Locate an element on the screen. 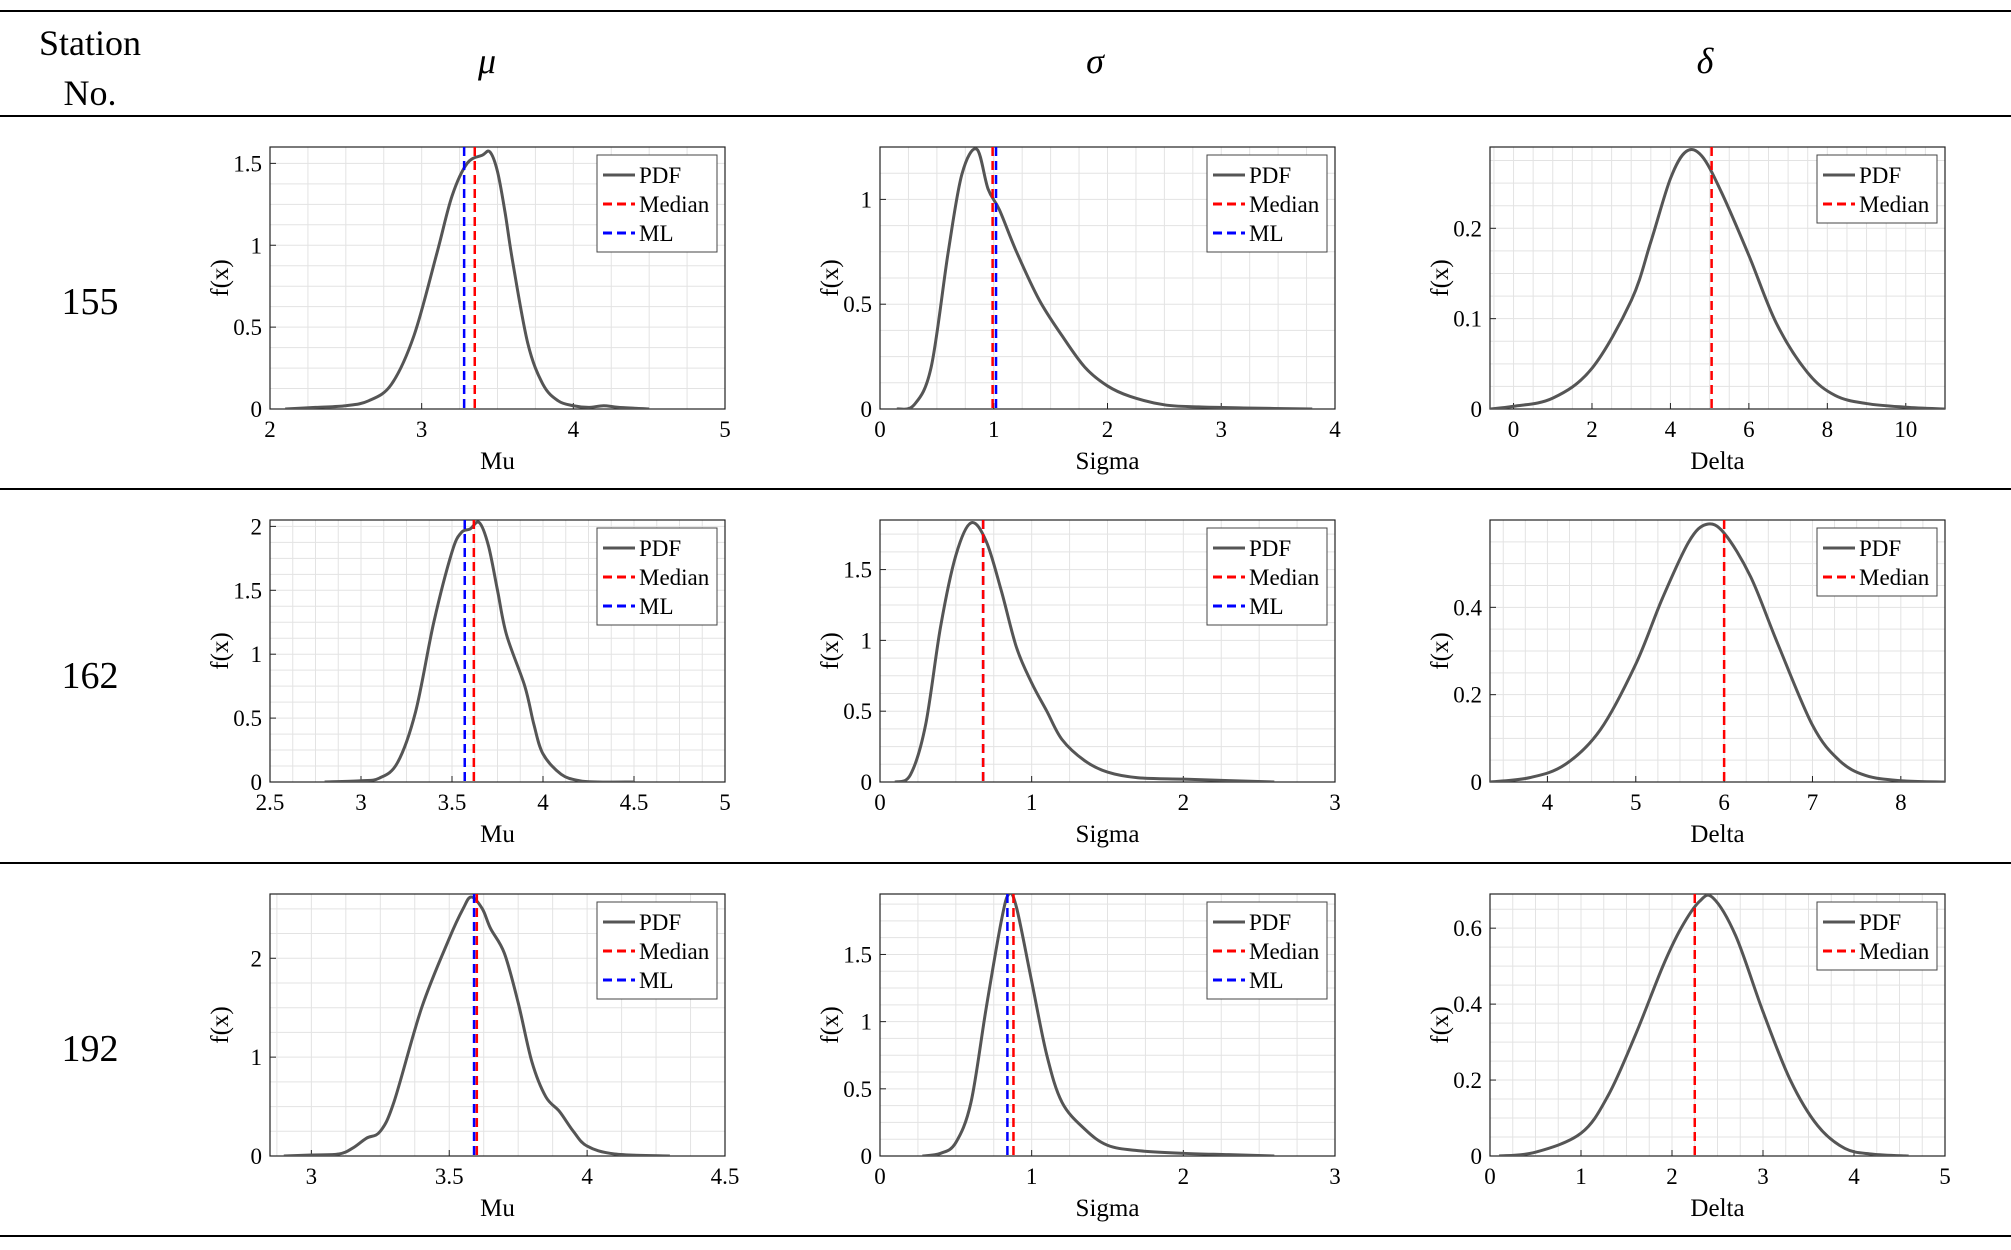 This screenshot has height=1250, width=2011. x-tick-label: 4.5 is located at coordinates (725, 1176).